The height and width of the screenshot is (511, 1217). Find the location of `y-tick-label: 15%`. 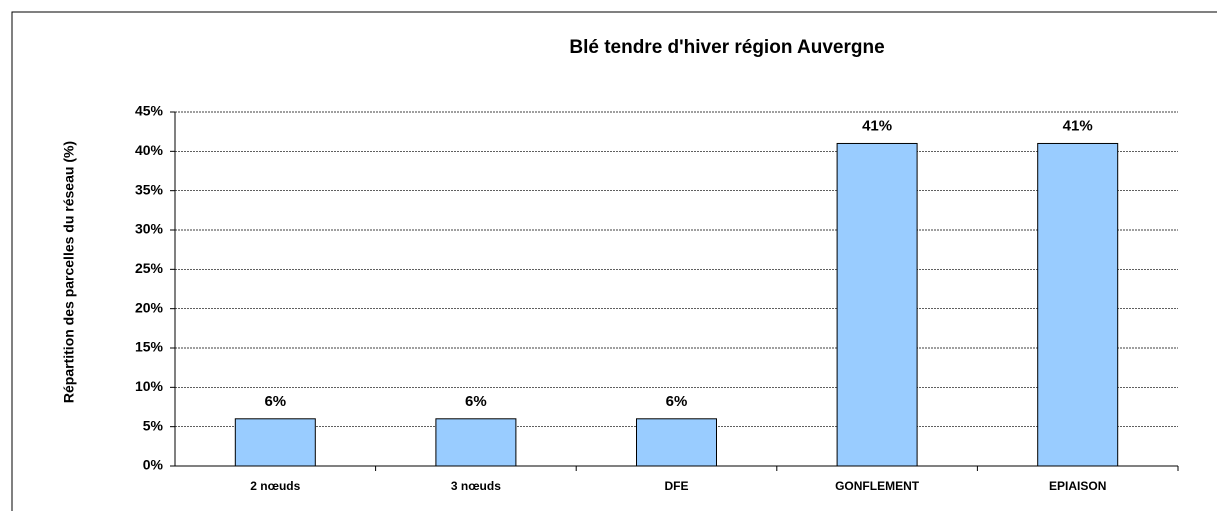

y-tick-label: 15% is located at coordinates (149, 347).